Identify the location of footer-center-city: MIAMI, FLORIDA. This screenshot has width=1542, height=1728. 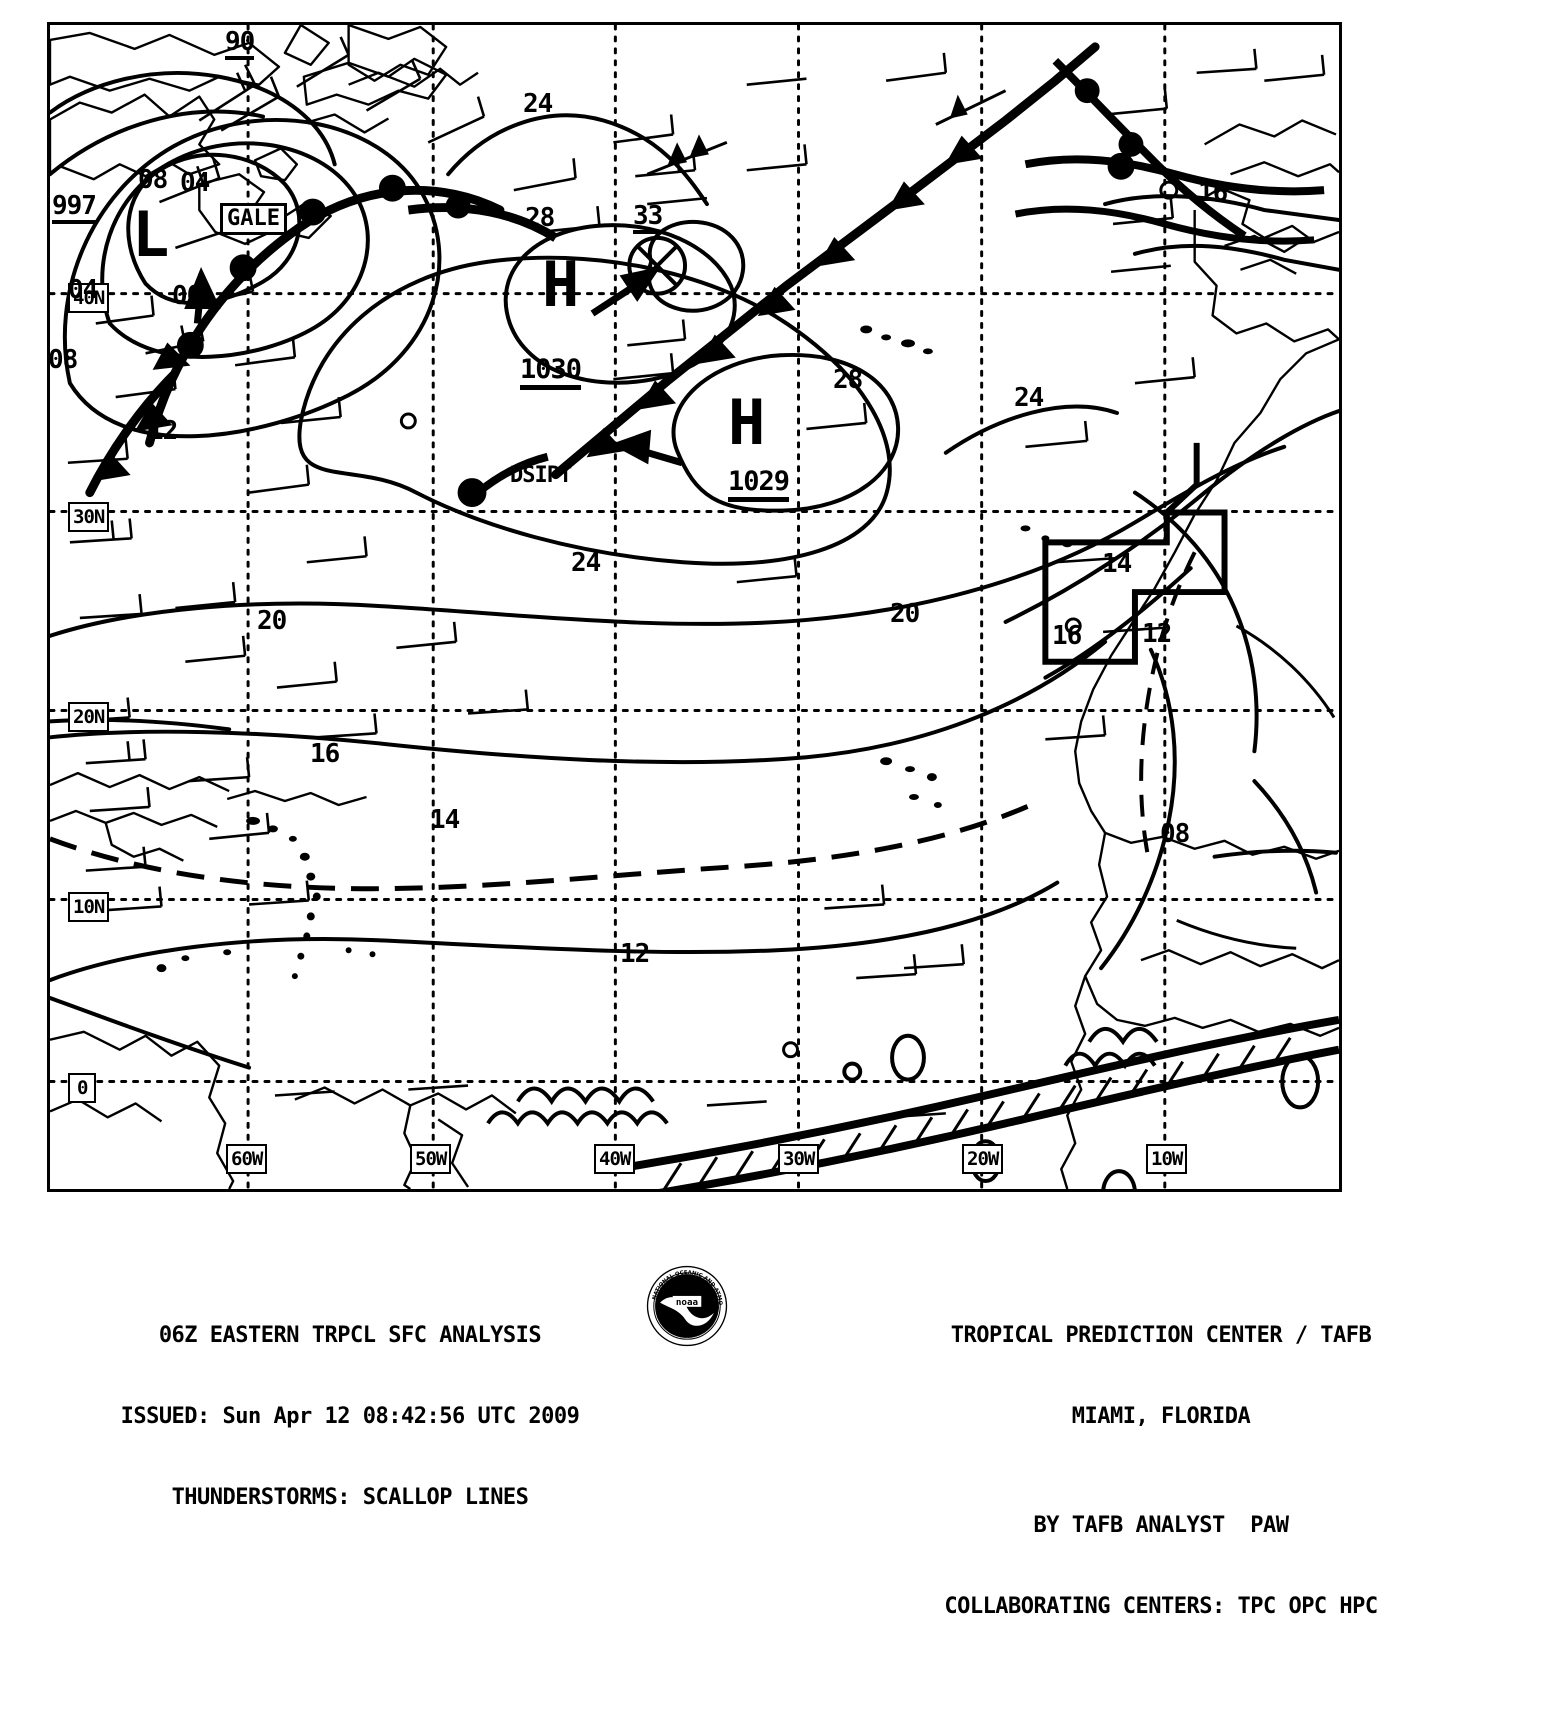
(1161, 1416).